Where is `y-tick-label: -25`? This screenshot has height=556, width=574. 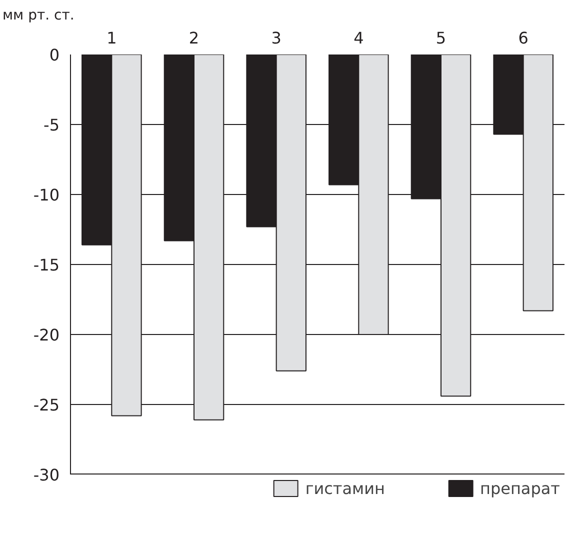 y-tick-label: -25 is located at coordinates (46, 405).